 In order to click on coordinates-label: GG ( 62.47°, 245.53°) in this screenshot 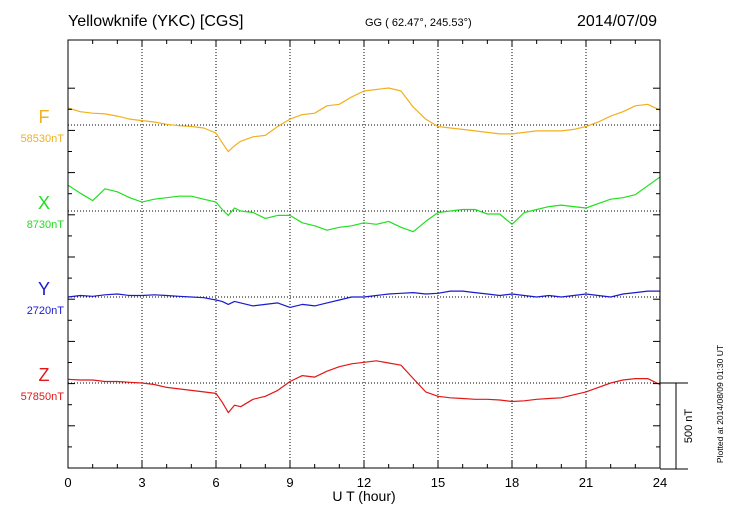, I will do `click(418, 23)`.